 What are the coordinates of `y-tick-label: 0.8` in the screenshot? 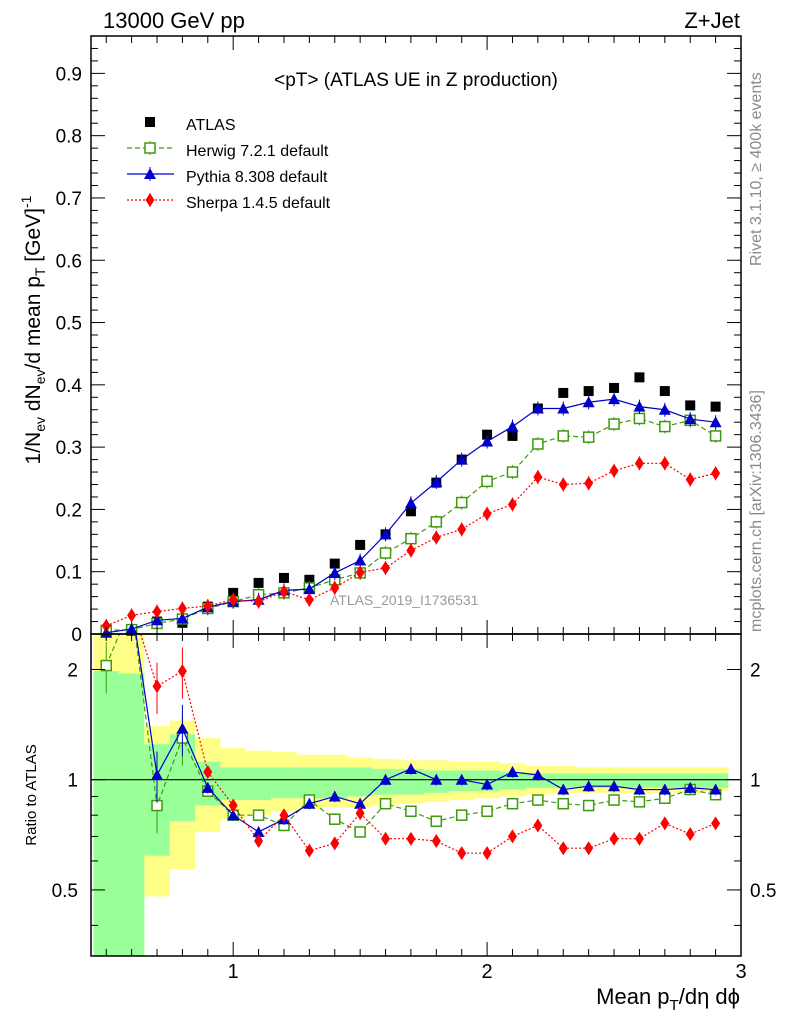 It's located at (69, 137).